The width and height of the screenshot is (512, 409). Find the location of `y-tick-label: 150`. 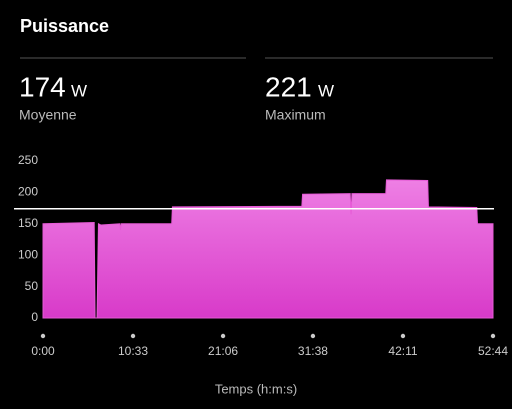

y-tick-label: 150 is located at coordinates (28, 223).